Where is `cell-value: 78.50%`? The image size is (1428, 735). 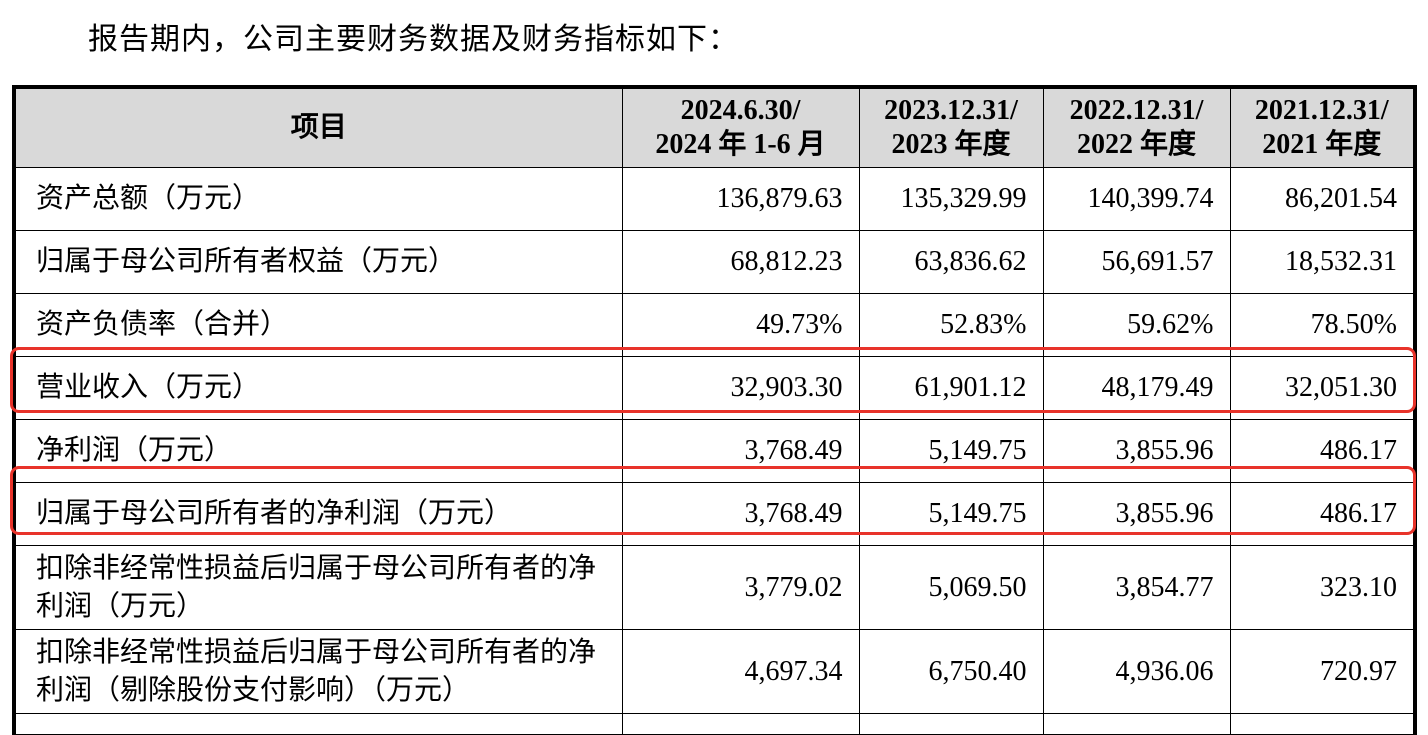 cell-value: 78.50% is located at coordinates (1322, 325).